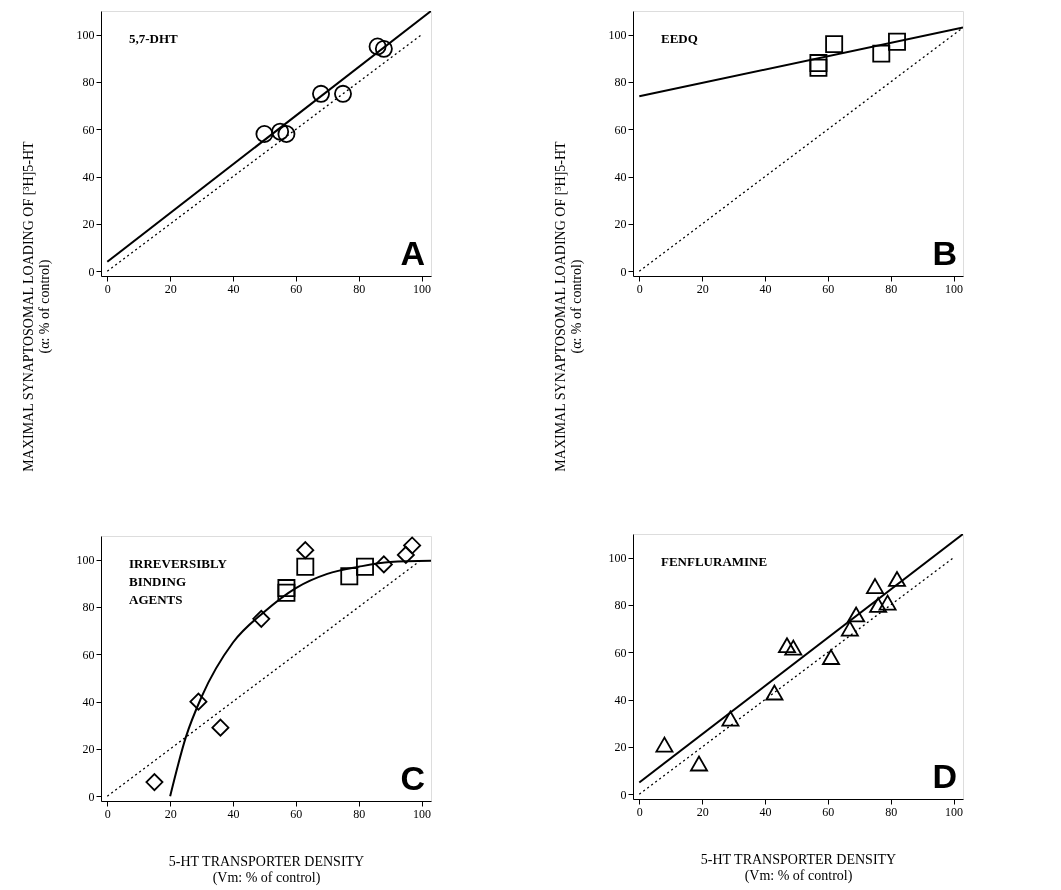 Image resolution: width=1061 pixels, height=890 pixels. I want to click on annotation: FENFLURAMINE, so click(714, 561).